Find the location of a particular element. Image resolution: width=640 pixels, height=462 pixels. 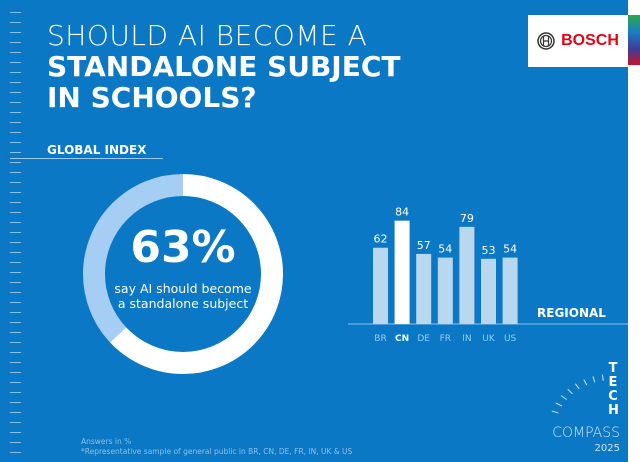

logo-text: BOSCH is located at coordinates (590, 40).